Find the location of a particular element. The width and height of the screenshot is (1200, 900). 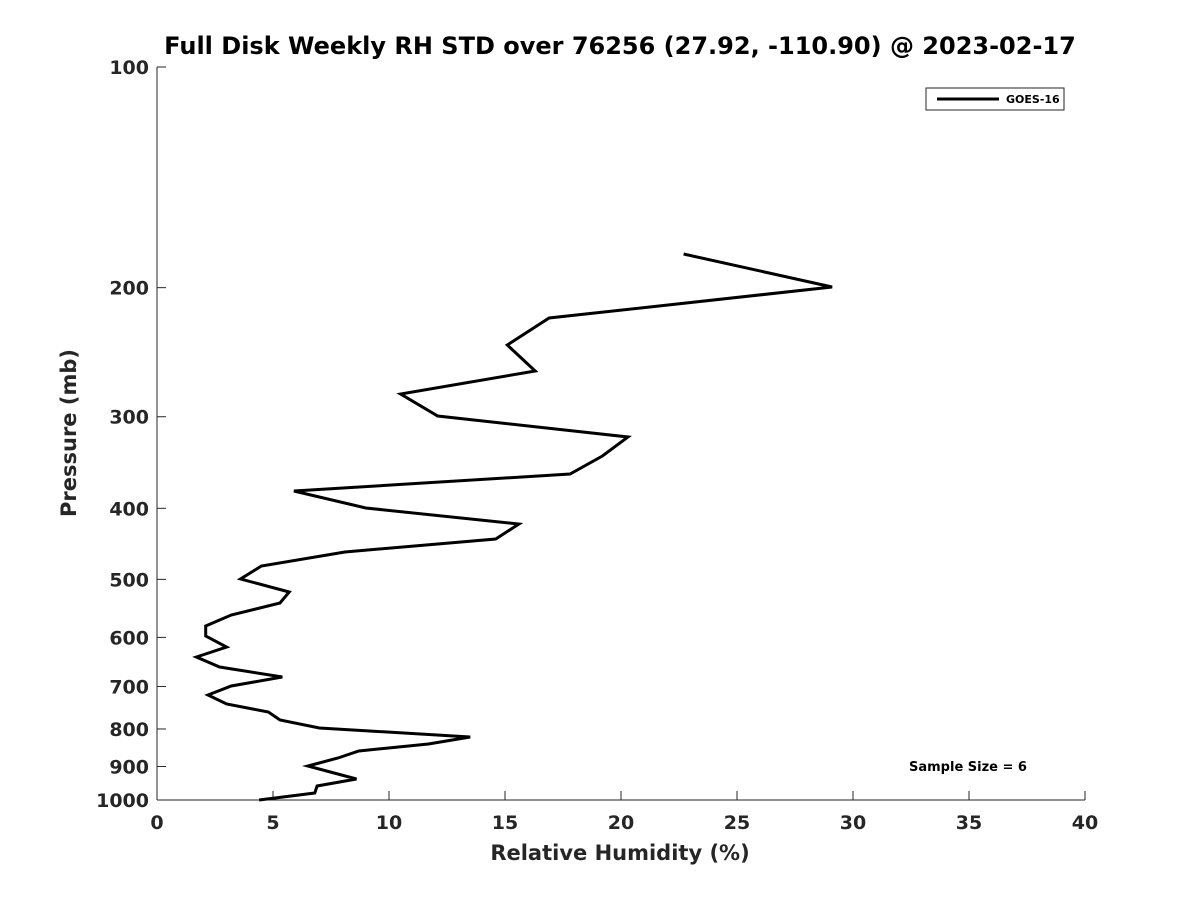

y-axis: 100 200 300 400 500 600 700 800 900 1000 is located at coordinates (131, 434).